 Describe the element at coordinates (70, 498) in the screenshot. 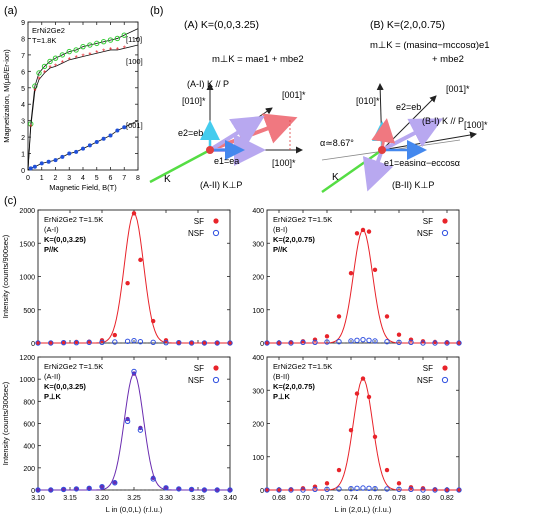

I see `x-tick-label: 3.15` at that location.